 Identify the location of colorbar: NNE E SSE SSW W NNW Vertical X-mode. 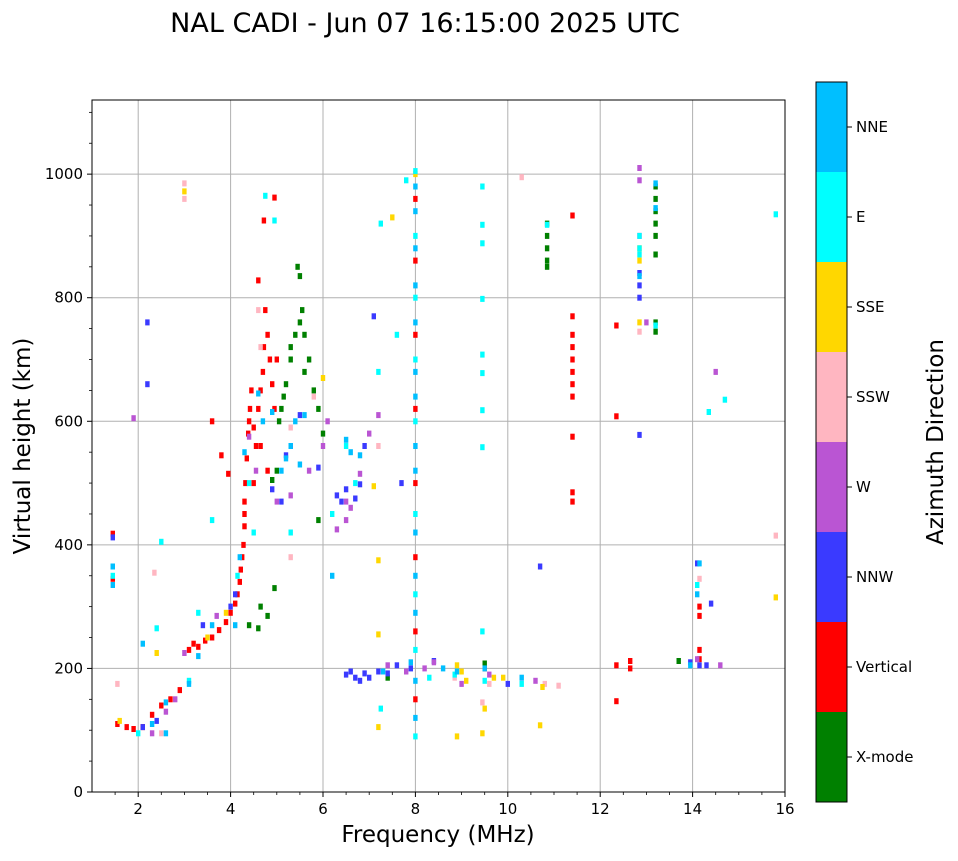
(864, 442).